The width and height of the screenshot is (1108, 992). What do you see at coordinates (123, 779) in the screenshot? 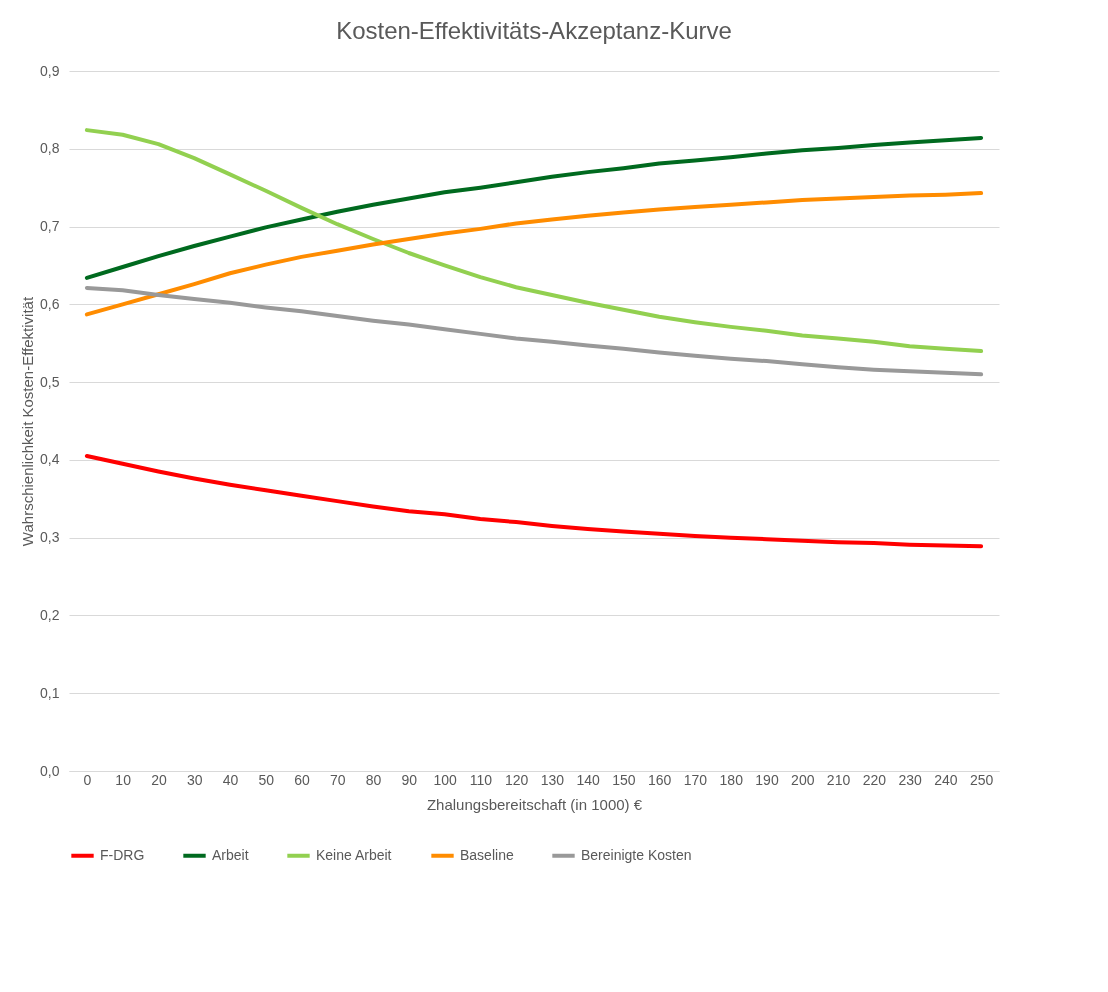
I see `x-tick-label: 10` at bounding box center [123, 779].